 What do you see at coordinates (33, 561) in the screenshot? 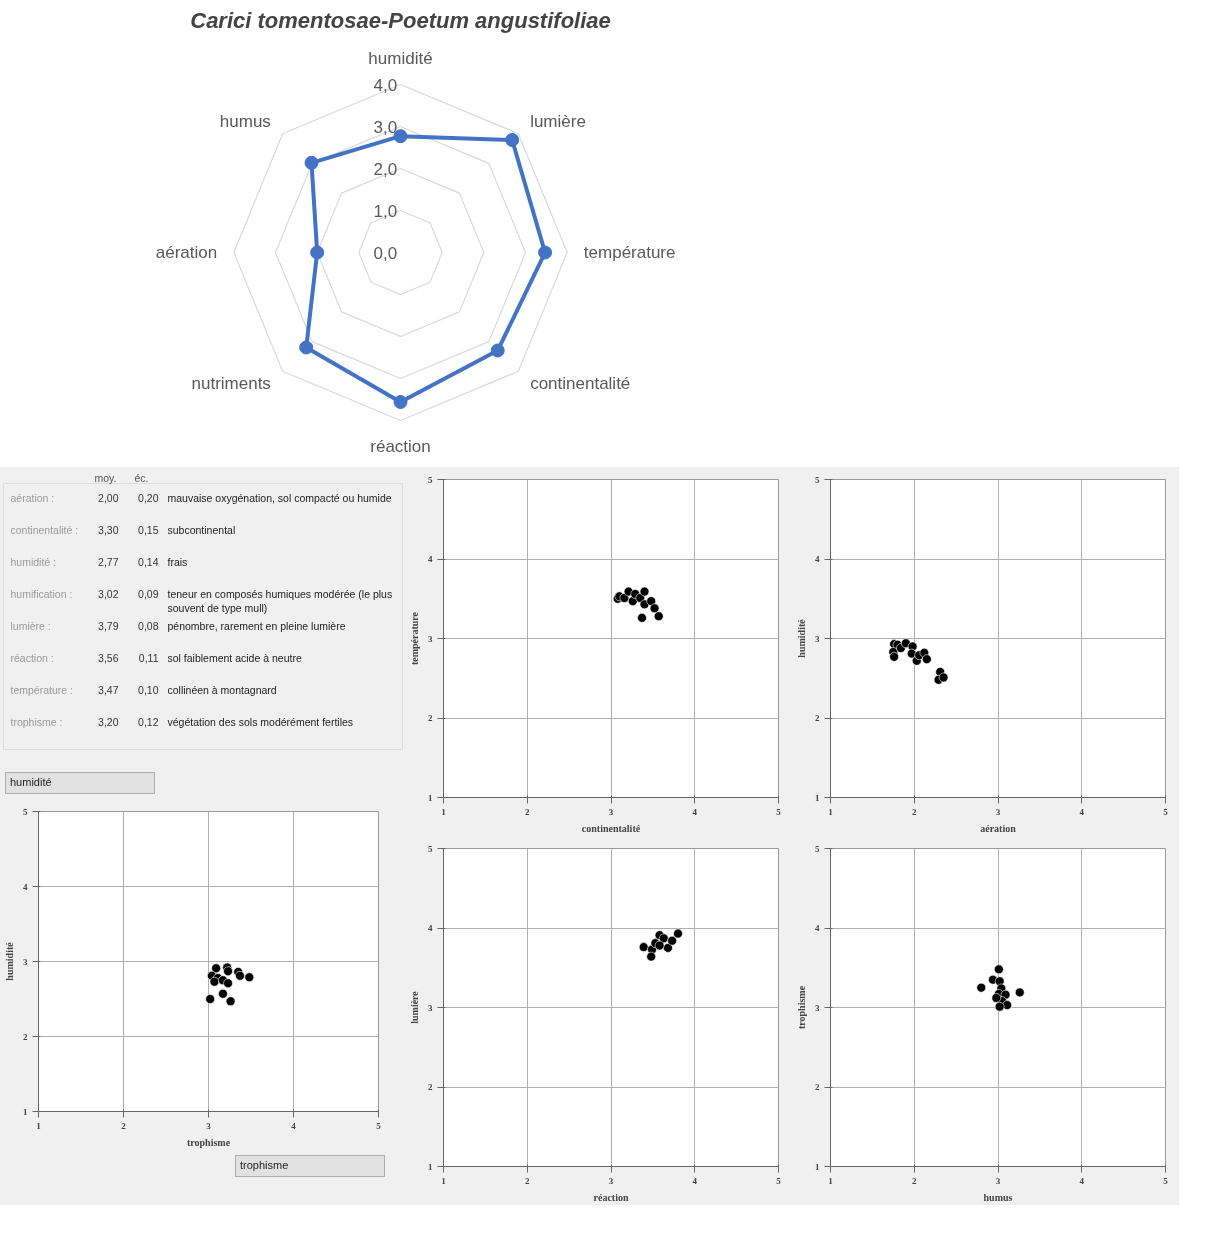
I see `text: humidité :` at bounding box center [33, 561].